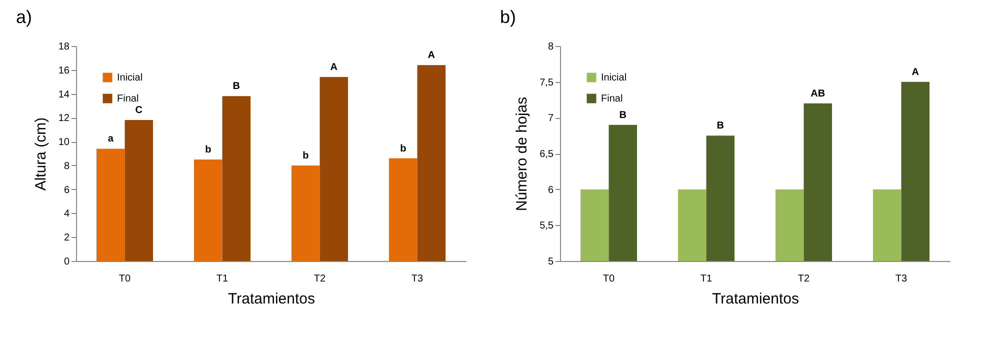 This screenshot has height=344, width=981. I want to click on y-tick-label: 7, so click(551, 118).